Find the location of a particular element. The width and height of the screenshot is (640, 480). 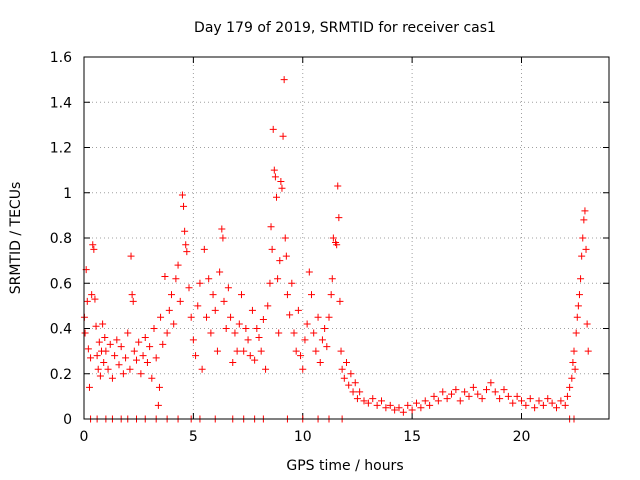

x-tick-label: 10 is located at coordinates (303, 437).